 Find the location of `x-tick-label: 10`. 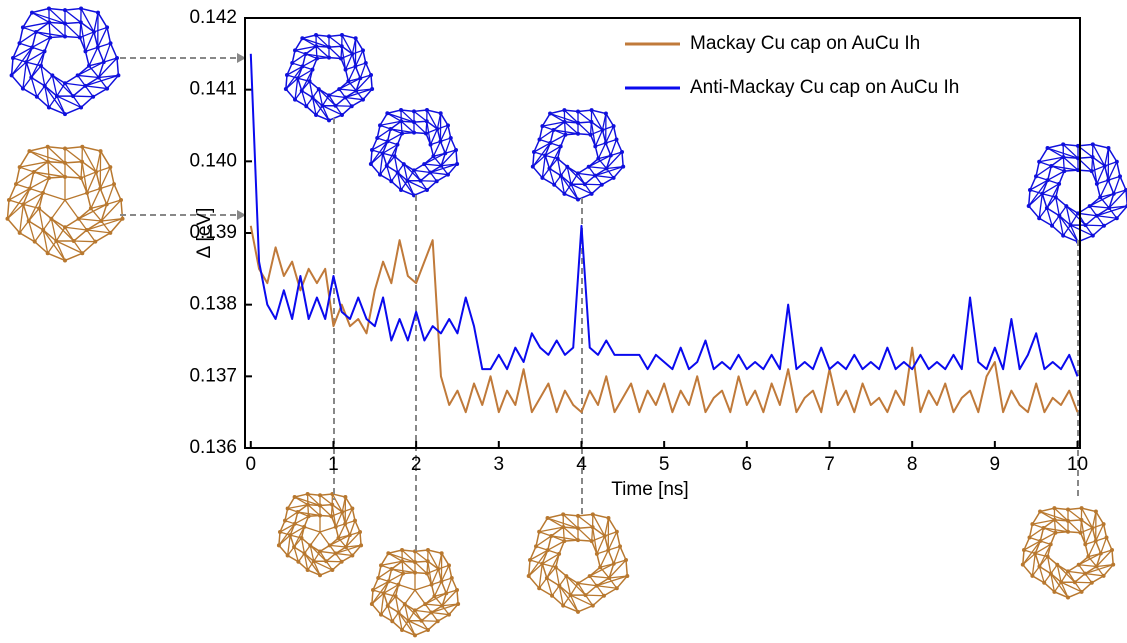

x-tick-label: 10 is located at coordinates (1077, 464).